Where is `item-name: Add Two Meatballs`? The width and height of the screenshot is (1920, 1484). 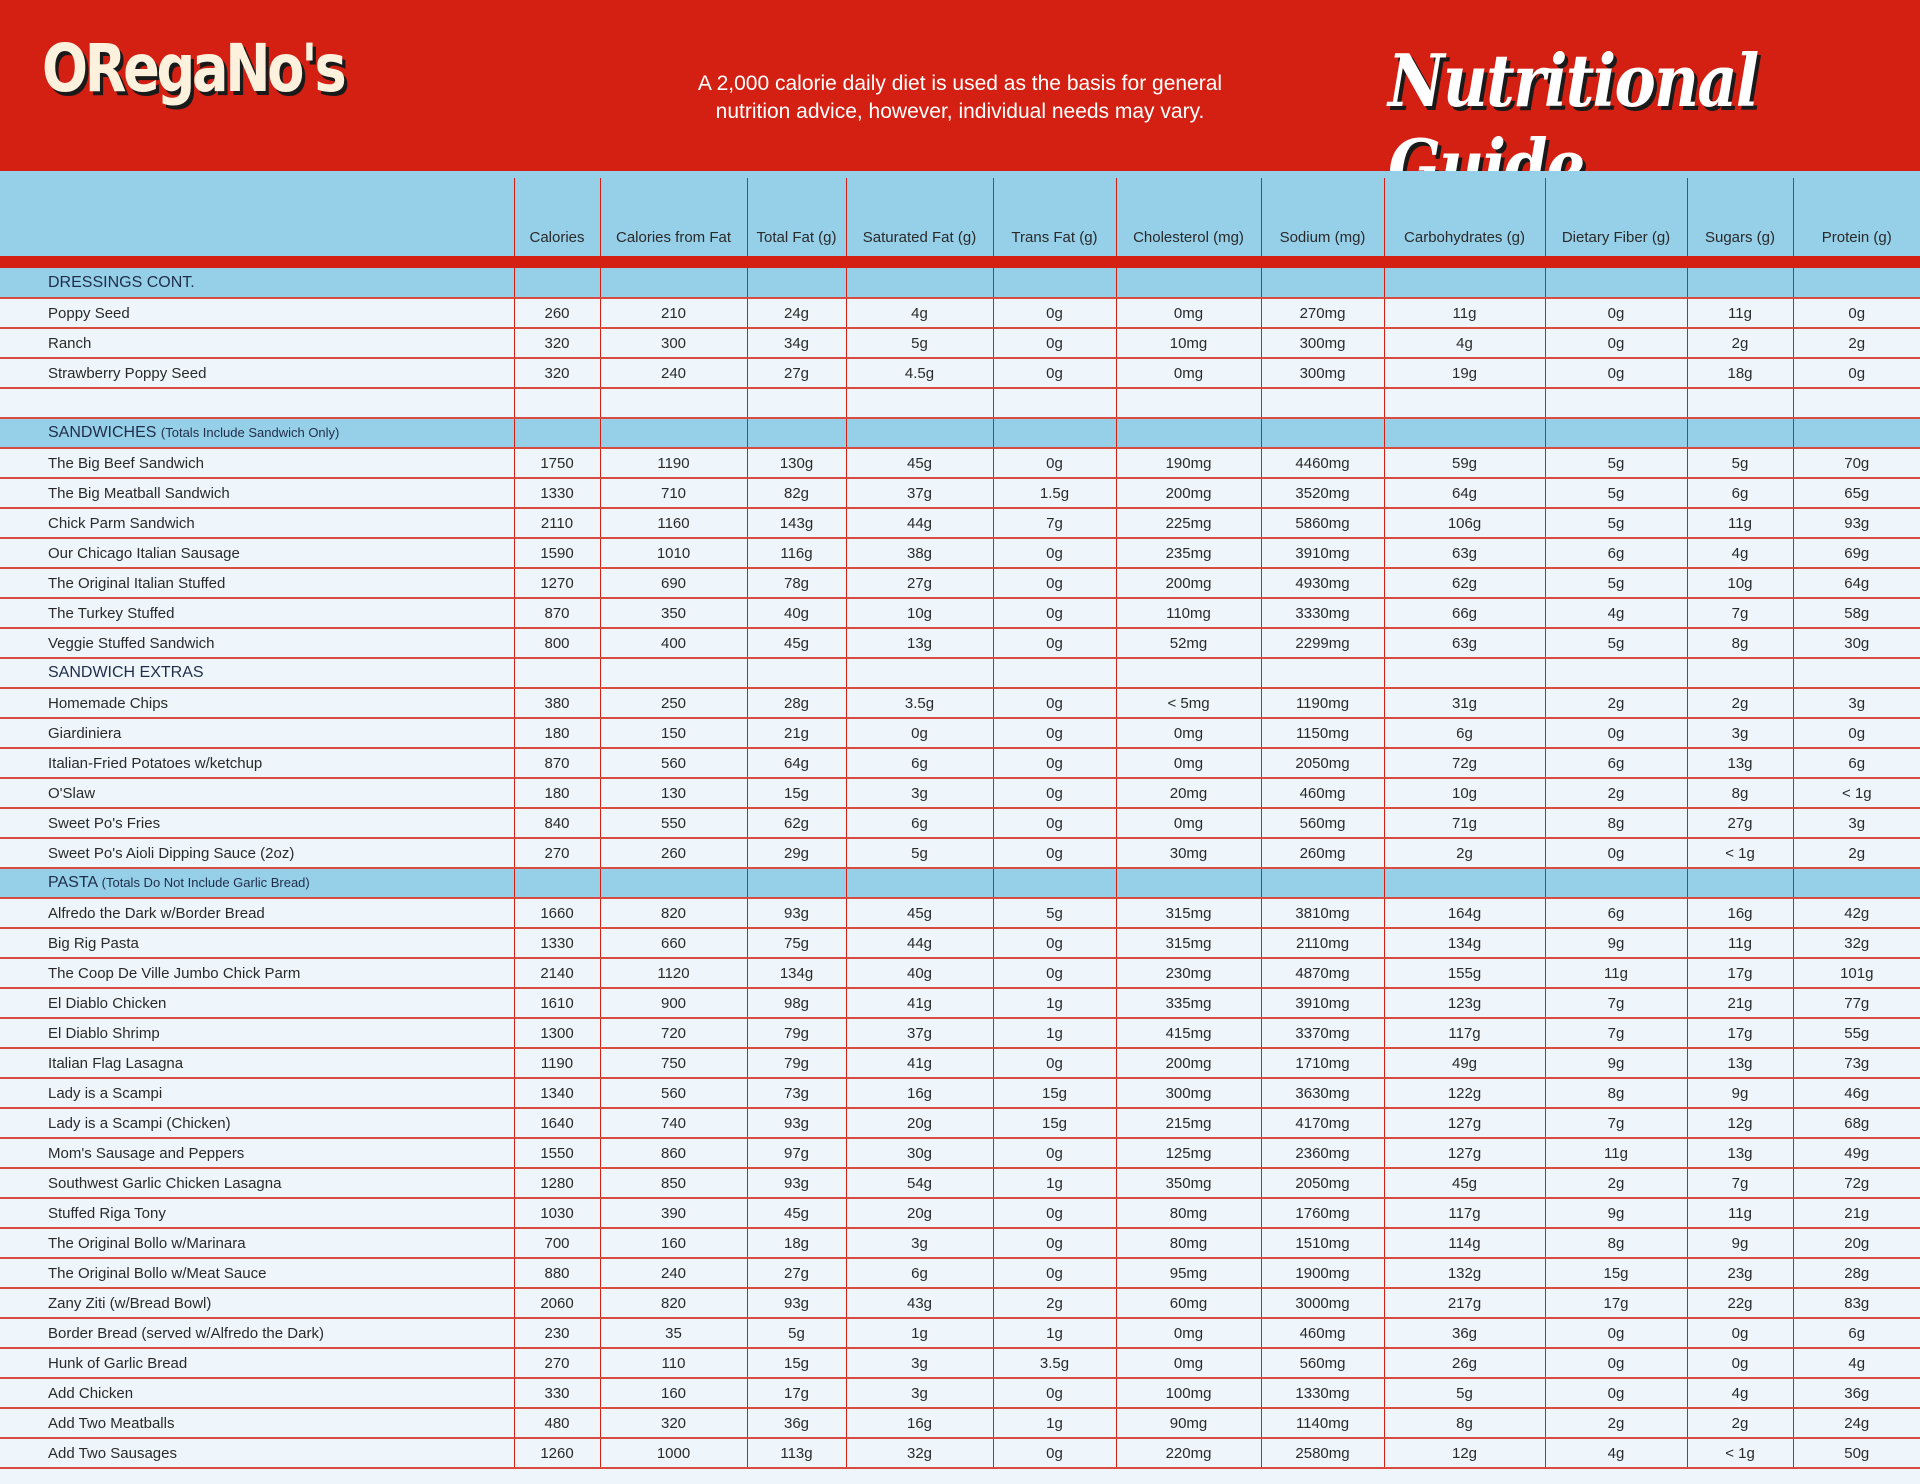
item-name: Add Two Meatballs is located at coordinates (257, 1423).